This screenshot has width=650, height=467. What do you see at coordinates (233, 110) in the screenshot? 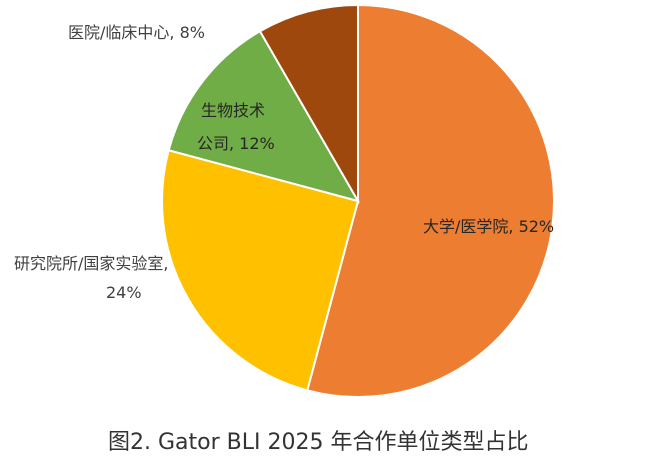
I see `label-biotech-line1: 生物技术` at bounding box center [233, 110].